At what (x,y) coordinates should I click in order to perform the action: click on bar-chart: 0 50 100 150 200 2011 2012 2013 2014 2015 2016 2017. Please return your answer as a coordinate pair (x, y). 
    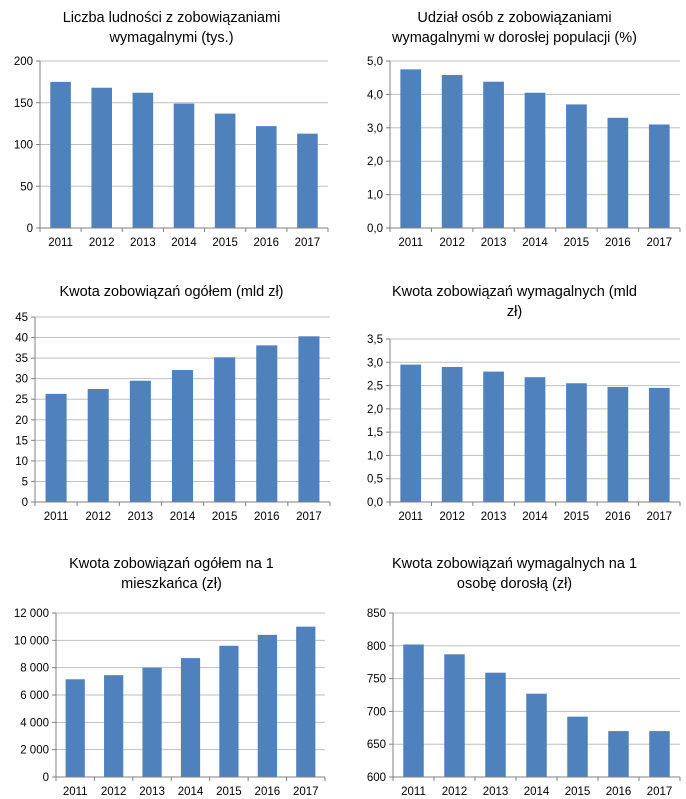
    Looking at the image, I should click on (171, 152).